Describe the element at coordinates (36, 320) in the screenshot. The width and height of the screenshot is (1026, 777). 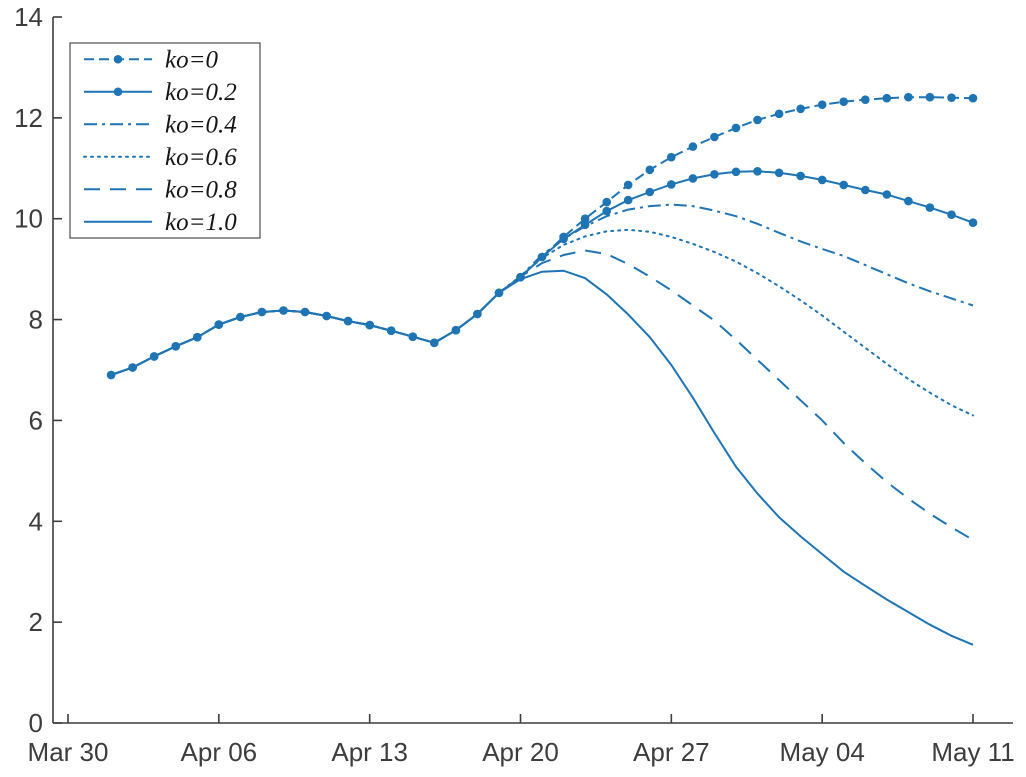
I see `y-tick-label: 8` at that location.